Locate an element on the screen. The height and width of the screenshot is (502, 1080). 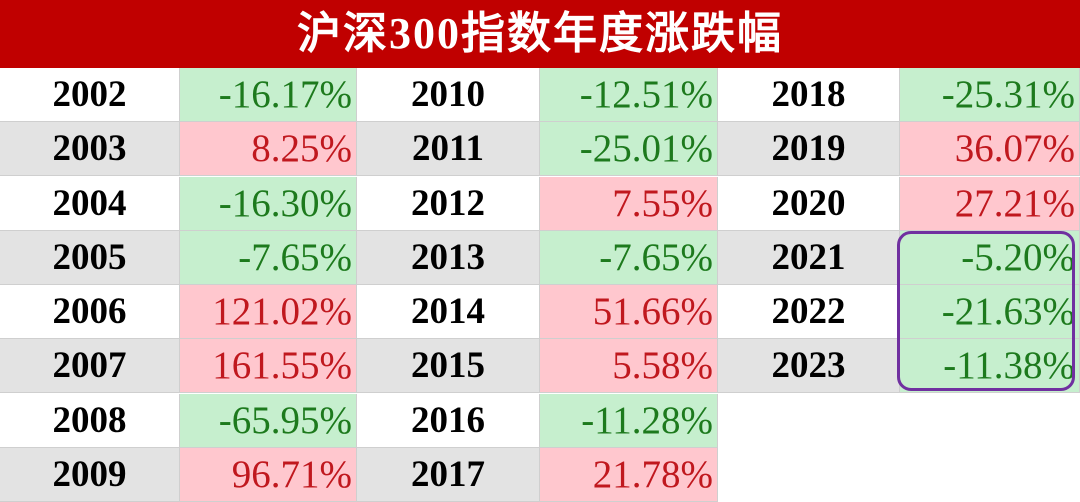
year-cell: 2022 is located at coordinates (809, 312).